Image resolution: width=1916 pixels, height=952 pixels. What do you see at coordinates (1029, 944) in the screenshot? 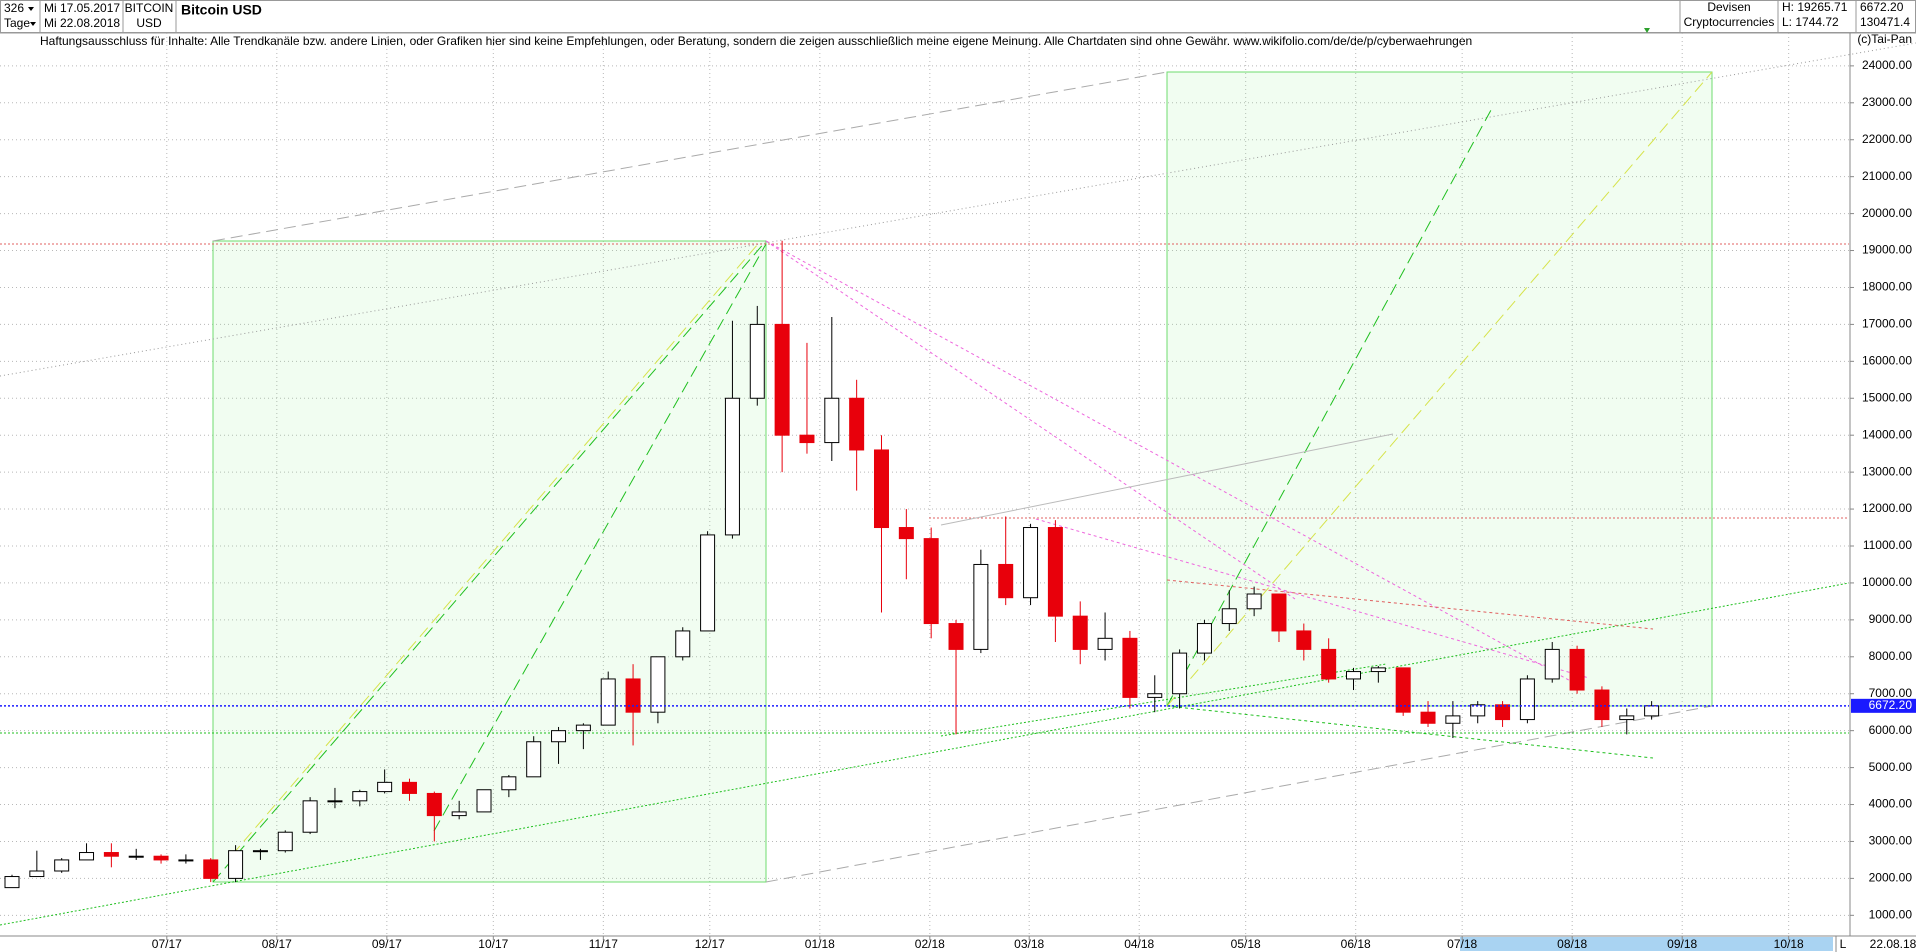
I see `x-tick-label: 03/18` at bounding box center [1029, 944].